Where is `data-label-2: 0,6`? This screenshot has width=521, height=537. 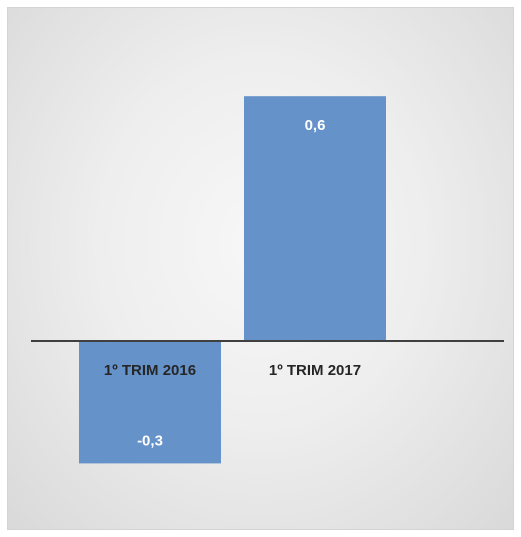
data-label-2: 0,6 is located at coordinates (315, 125).